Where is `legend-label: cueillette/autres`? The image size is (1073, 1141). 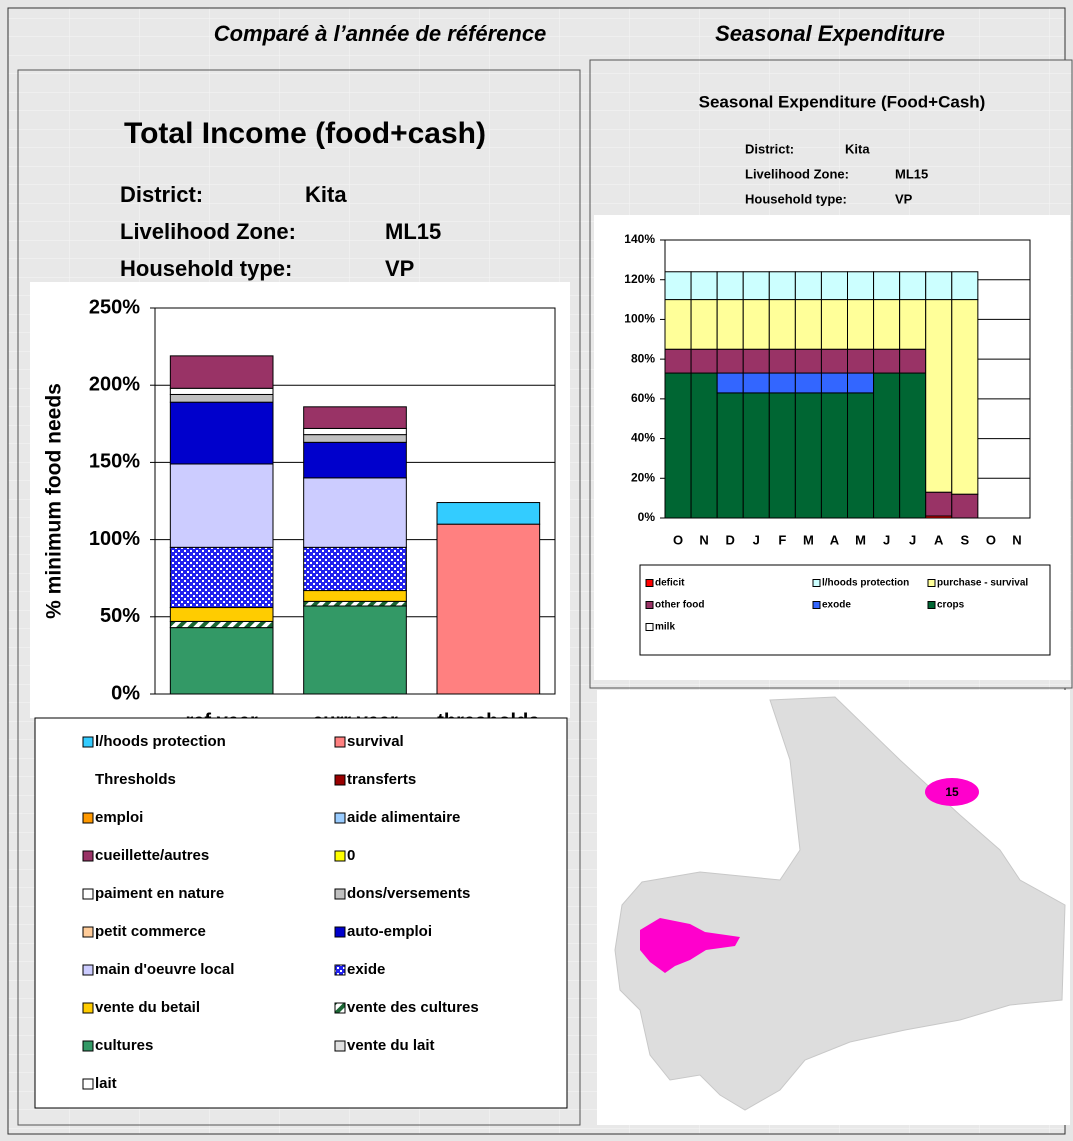 legend-label: cueillette/autres is located at coordinates (152, 855).